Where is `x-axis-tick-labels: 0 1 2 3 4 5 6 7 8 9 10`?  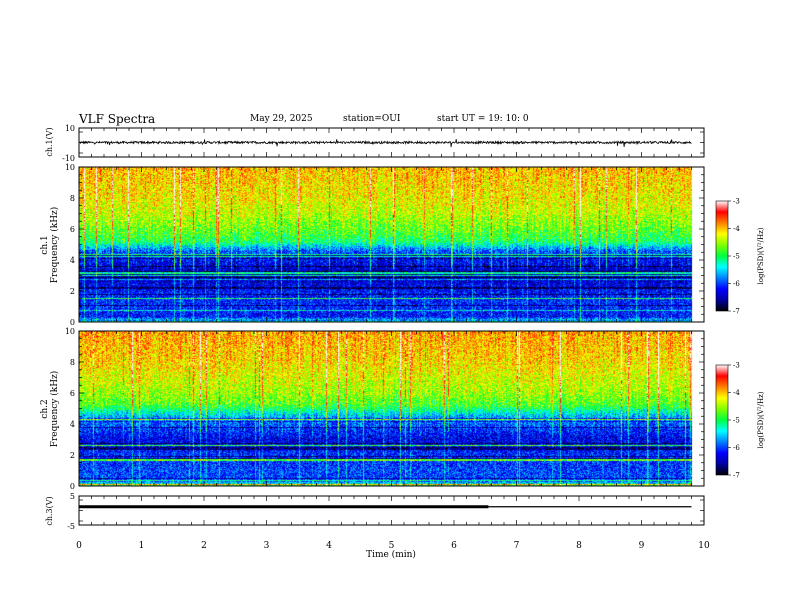 x-axis-tick-labels: 0 1 2 3 4 5 6 7 8 9 10 is located at coordinates (393, 546).